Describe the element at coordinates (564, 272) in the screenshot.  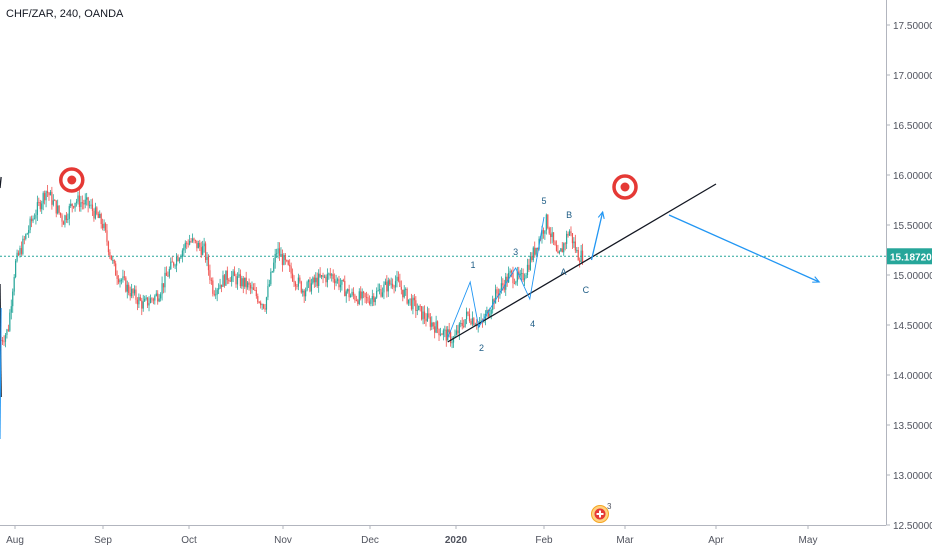
I see `wave-label: A` at that location.